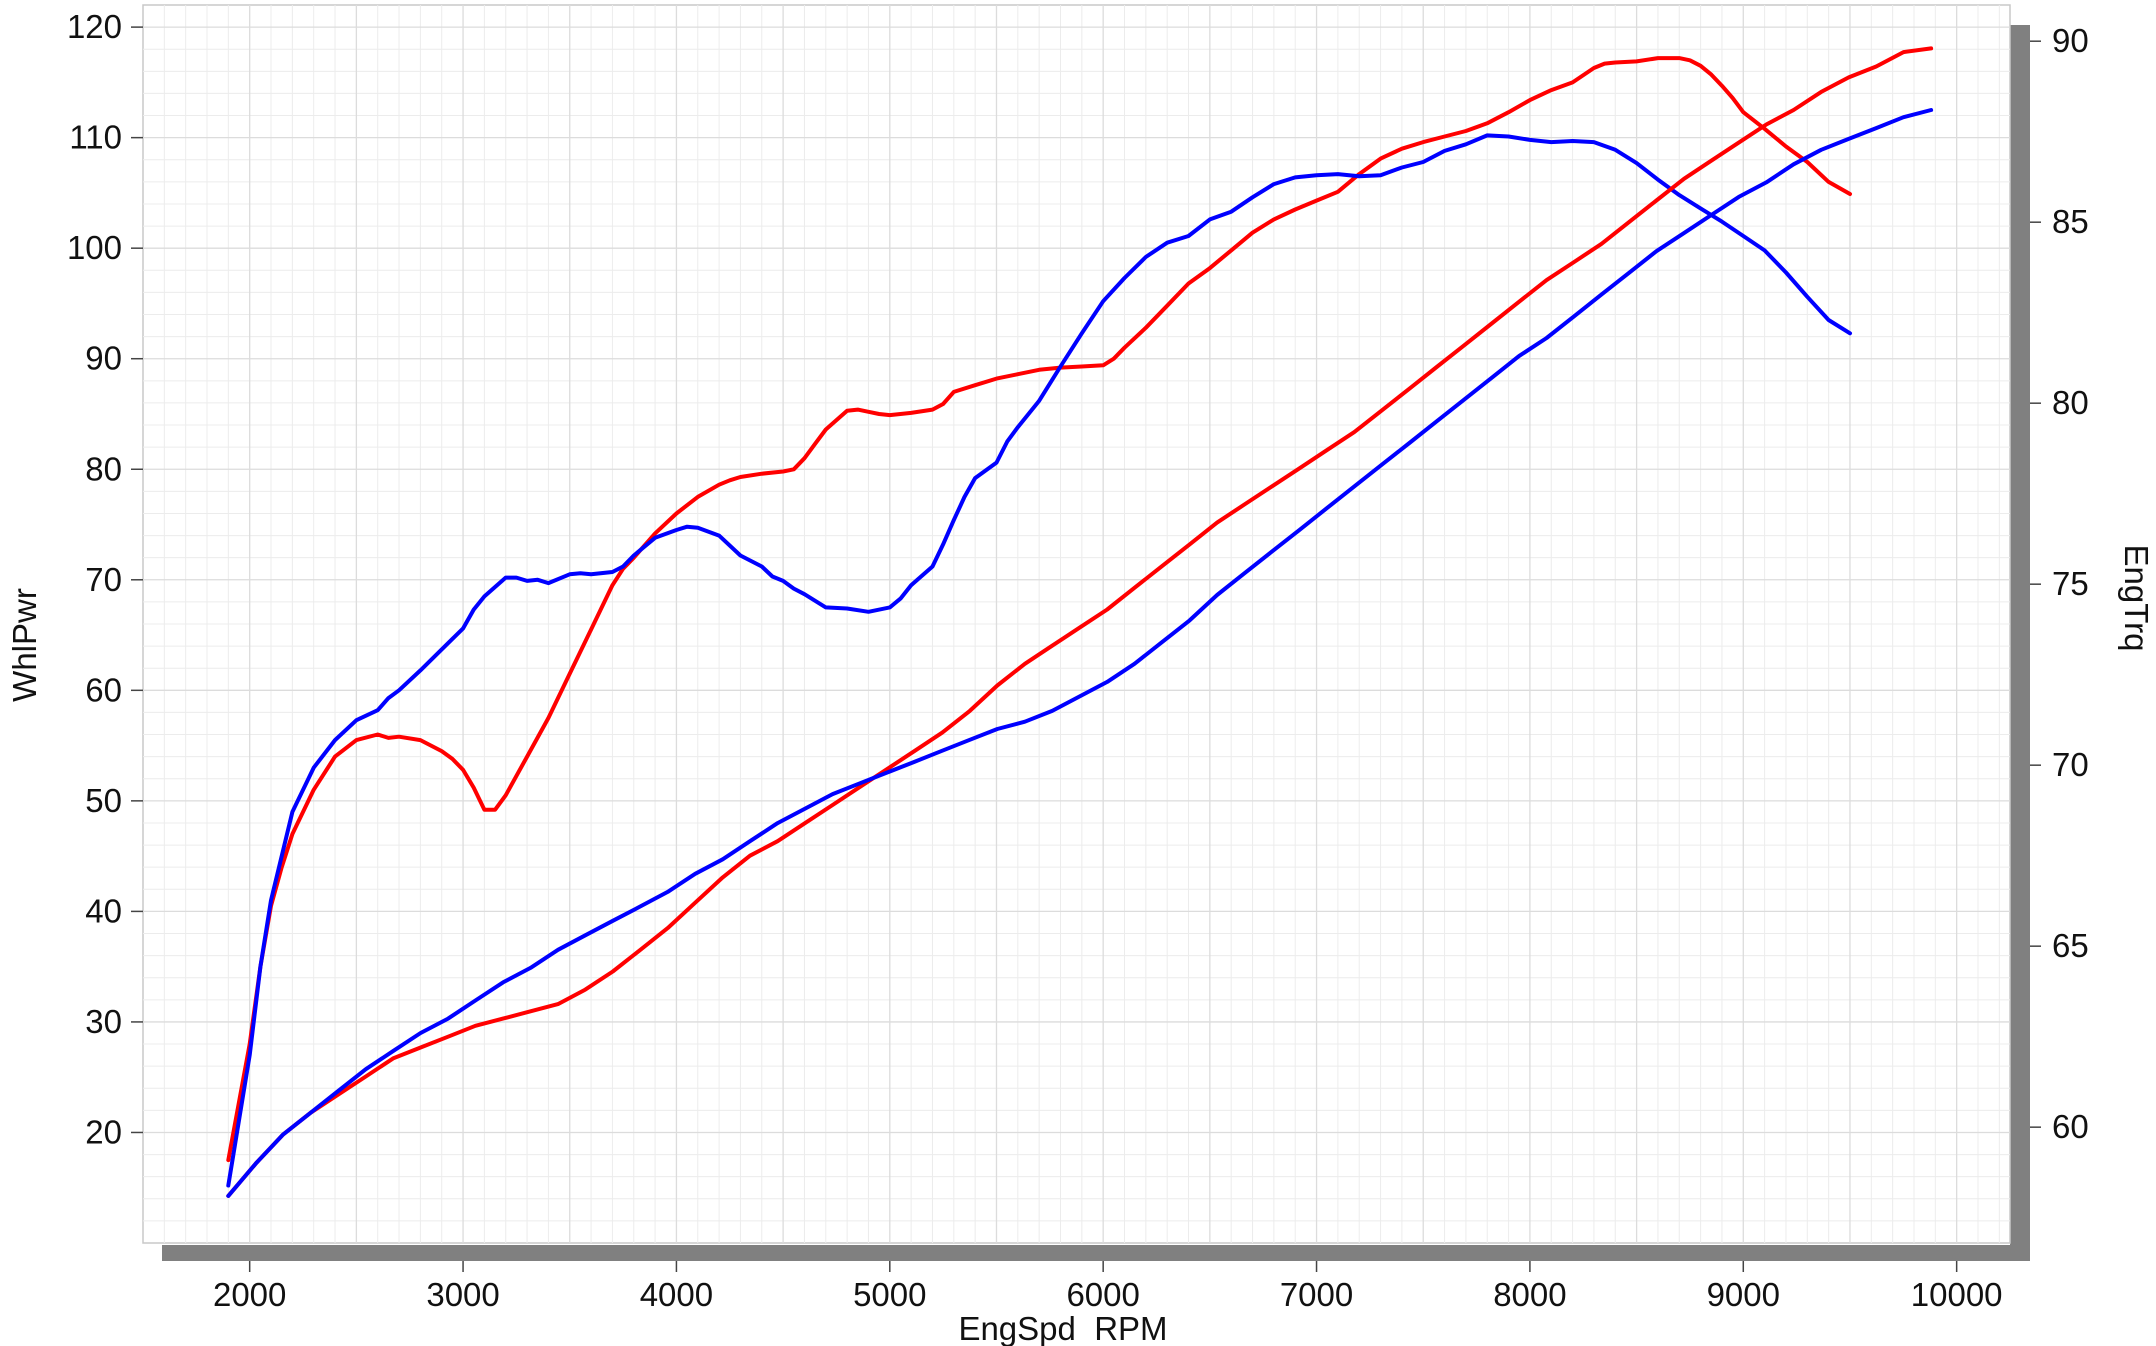 The height and width of the screenshot is (1346, 2156). Describe the element at coordinates (1529, 1294) in the screenshot. I see `x-tick-label: 8000` at that location.